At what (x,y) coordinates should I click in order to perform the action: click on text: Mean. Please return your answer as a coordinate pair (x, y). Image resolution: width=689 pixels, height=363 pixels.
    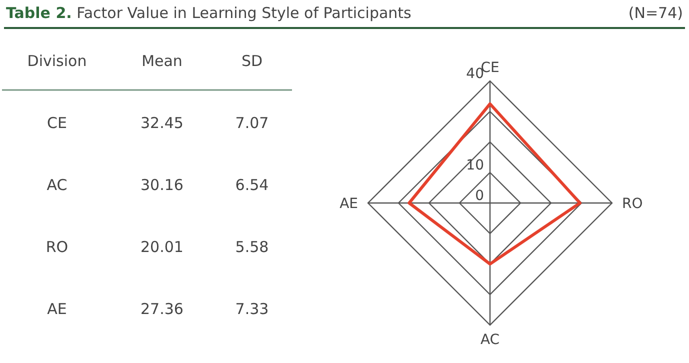
    Looking at the image, I should click on (162, 61).